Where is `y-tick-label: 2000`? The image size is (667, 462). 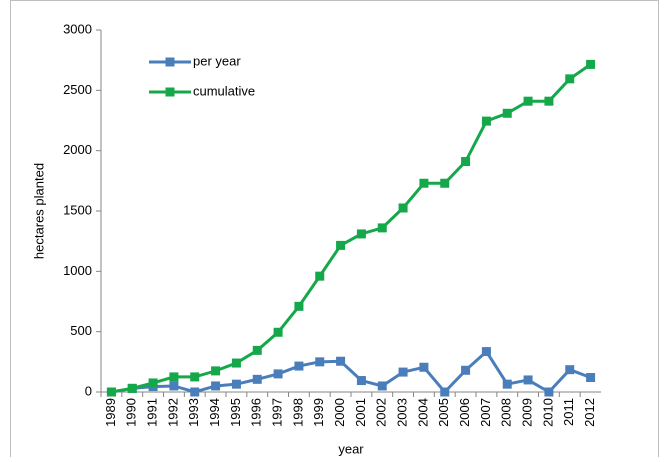
y-tick-label: 2000 is located at coordinates (77, 149).